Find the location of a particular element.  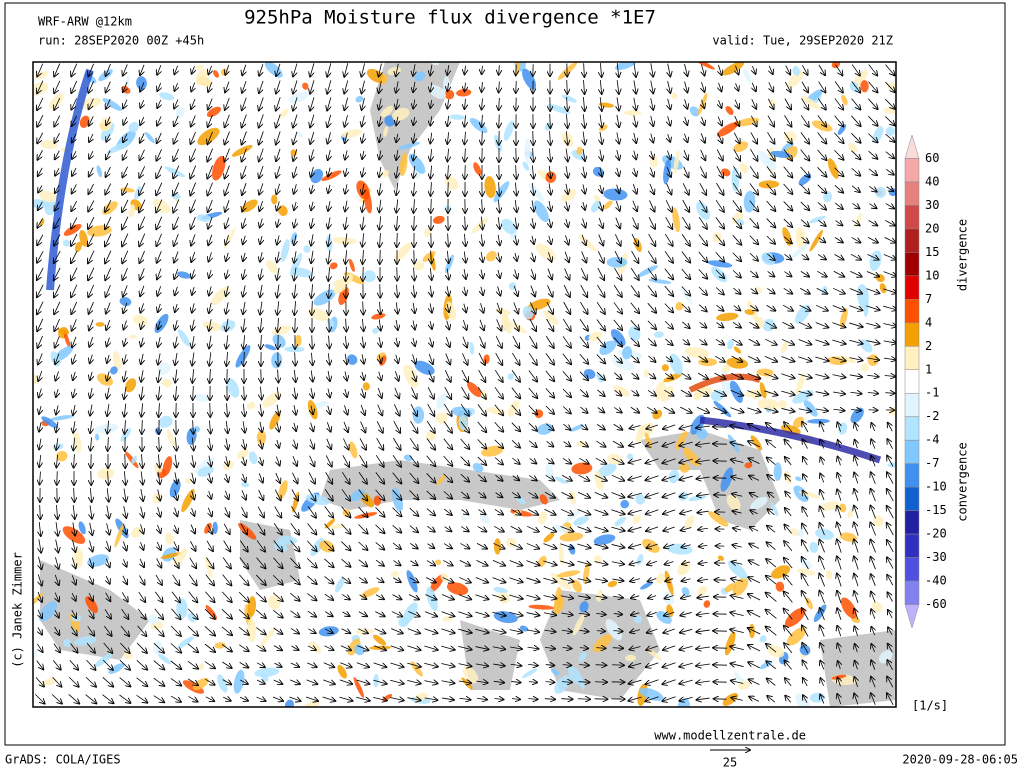

colorbar-label: -4 is located at coordinates (932, 440).